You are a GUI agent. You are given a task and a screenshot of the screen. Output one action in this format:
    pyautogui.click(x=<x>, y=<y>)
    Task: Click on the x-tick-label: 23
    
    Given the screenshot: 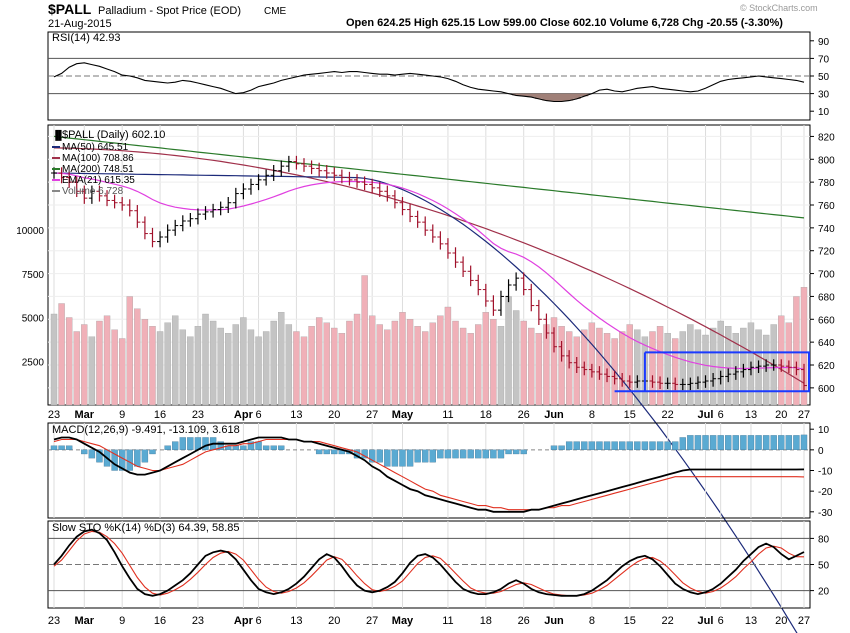 What is the action you would take?
    pyautogui.click(x=54, y=415)
    